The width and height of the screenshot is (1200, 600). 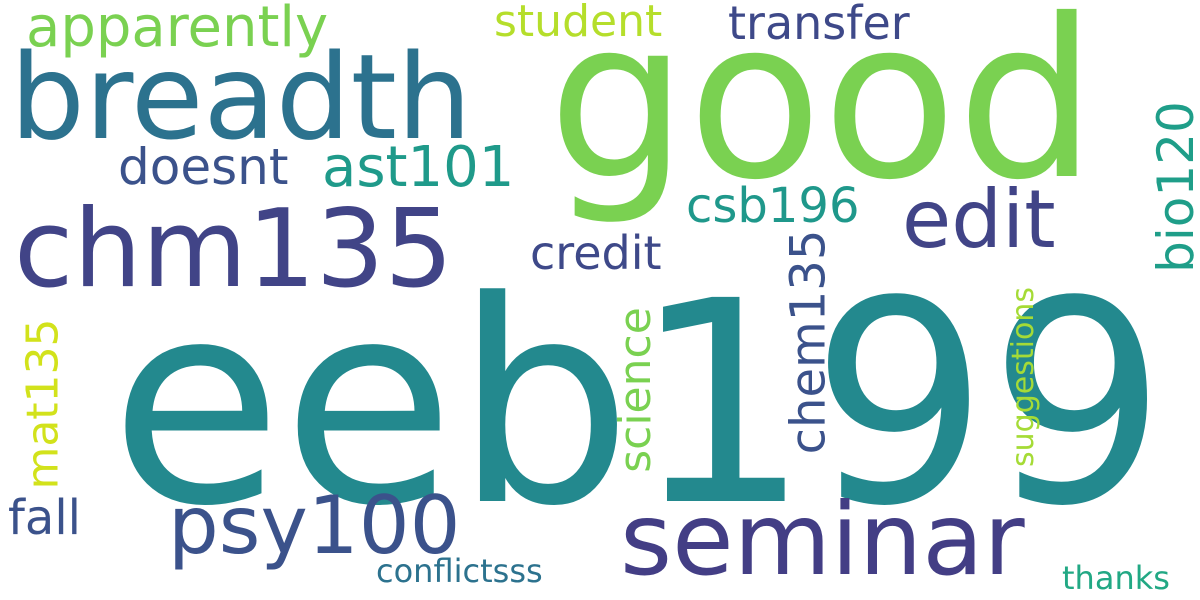 What do you see at coordinates (773, 206) in the screenshot?
I see `word-csb196: csb196` at bounding box center [773, 206].